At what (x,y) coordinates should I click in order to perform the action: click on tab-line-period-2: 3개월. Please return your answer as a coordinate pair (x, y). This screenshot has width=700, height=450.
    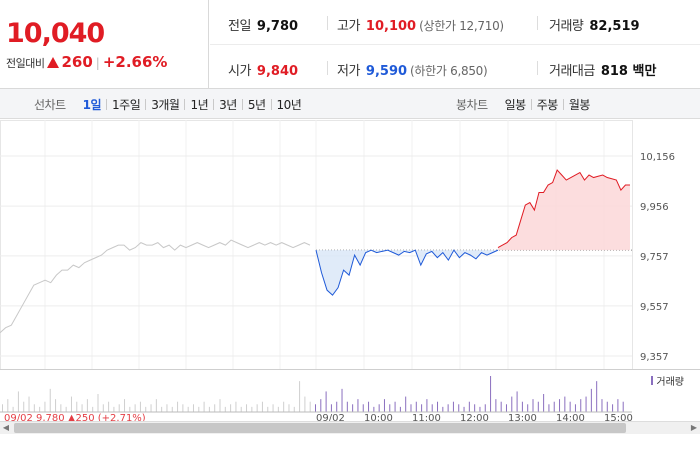
    Looking at the image, I should click on (165, 104).